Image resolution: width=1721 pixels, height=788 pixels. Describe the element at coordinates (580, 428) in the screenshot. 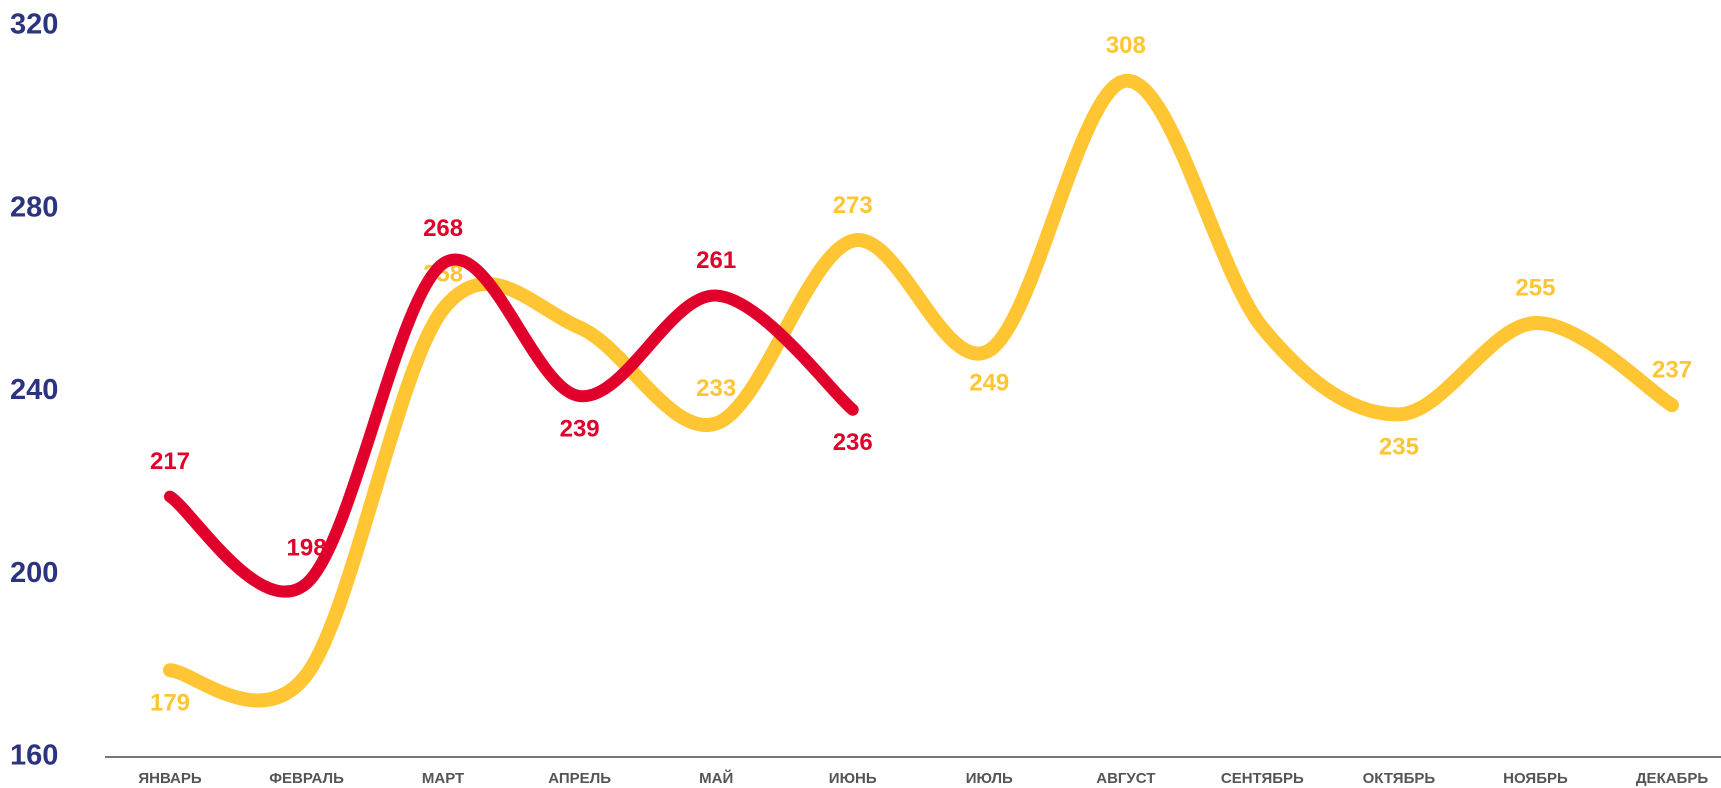

I see `data-label: 239` at that location.